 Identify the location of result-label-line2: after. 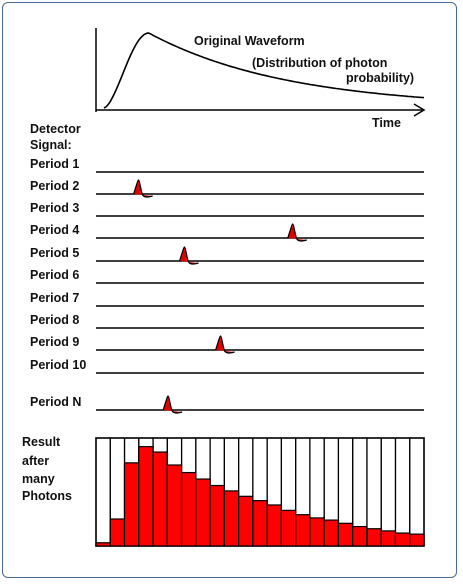
(35, 461).